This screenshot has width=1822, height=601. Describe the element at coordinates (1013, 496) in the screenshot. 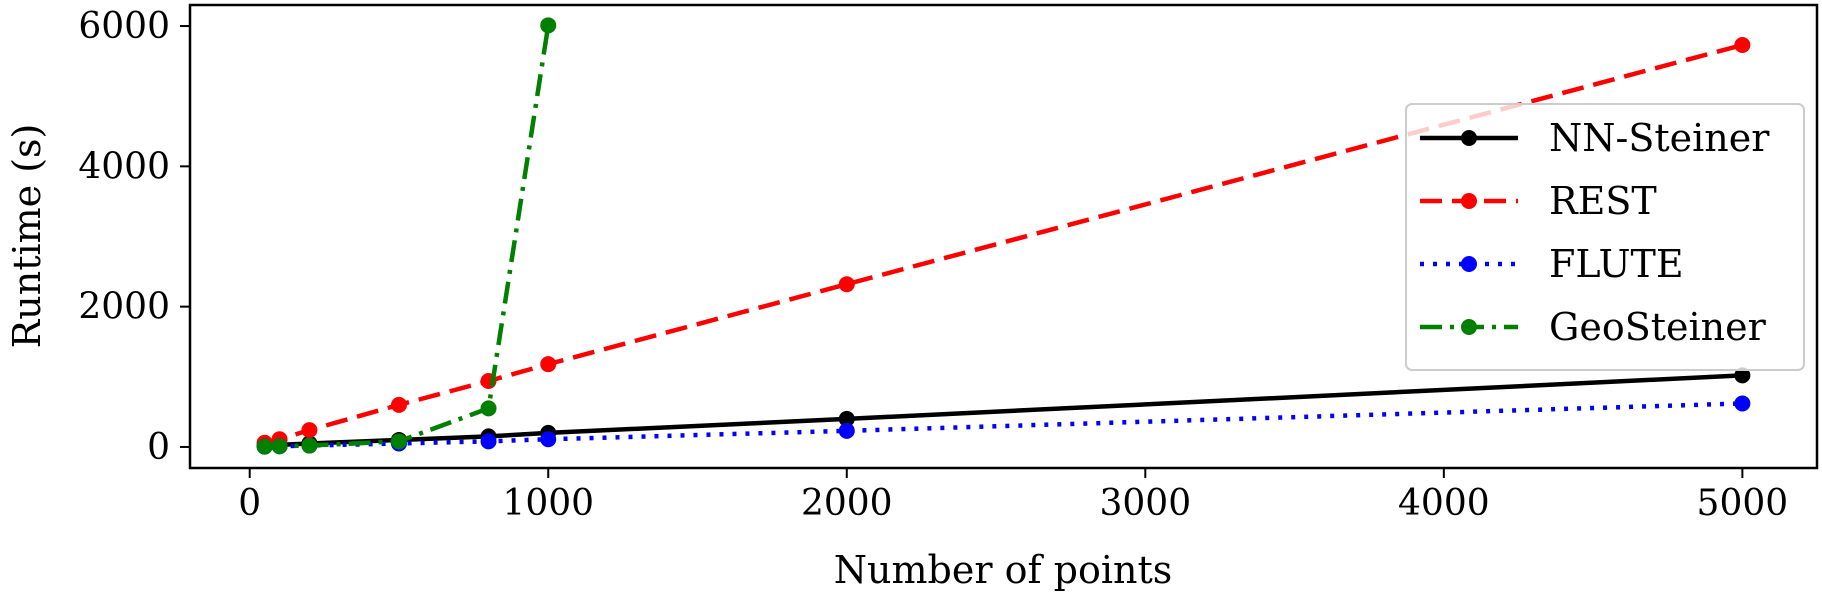

I see `x-axis-ticks: 0 1000 2000 3000 4000 5000` at that location.